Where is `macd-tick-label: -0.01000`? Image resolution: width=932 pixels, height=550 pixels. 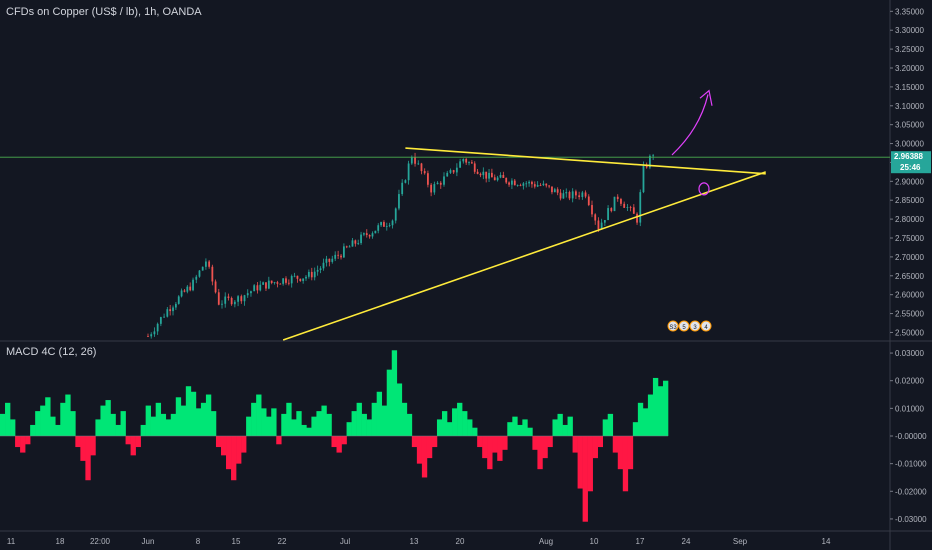
macd-tick-label: -0.01000 is located at coordinates (911, 464).